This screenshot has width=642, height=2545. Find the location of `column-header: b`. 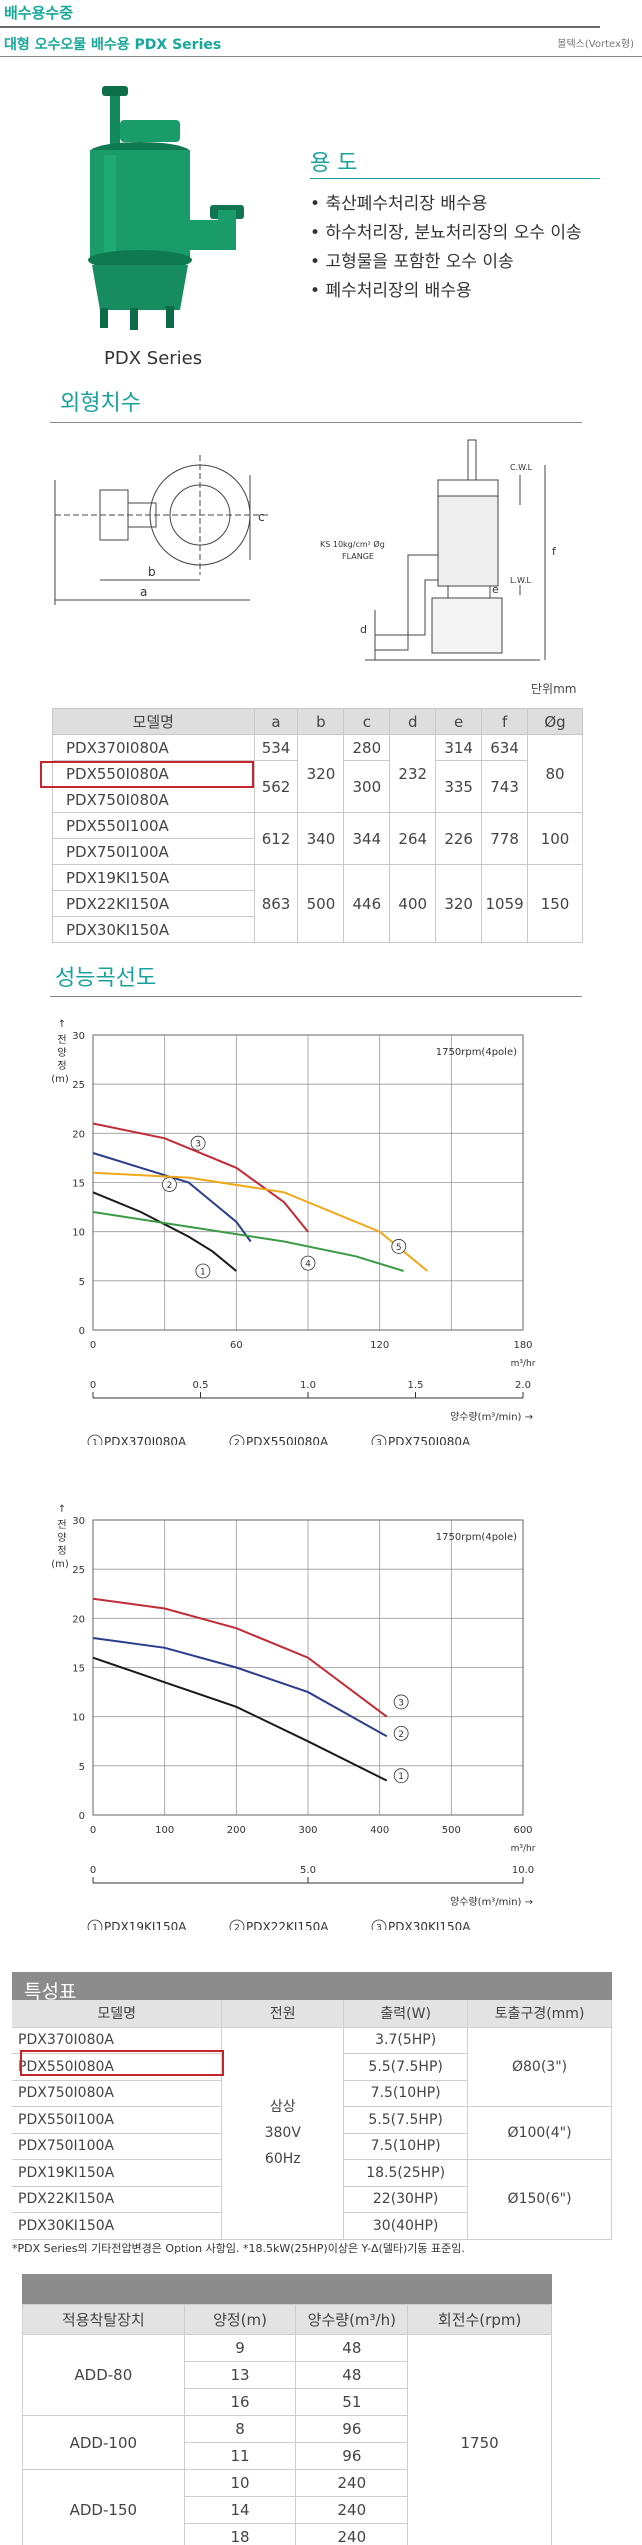

column-header: b is located at coordinates (321, 721).